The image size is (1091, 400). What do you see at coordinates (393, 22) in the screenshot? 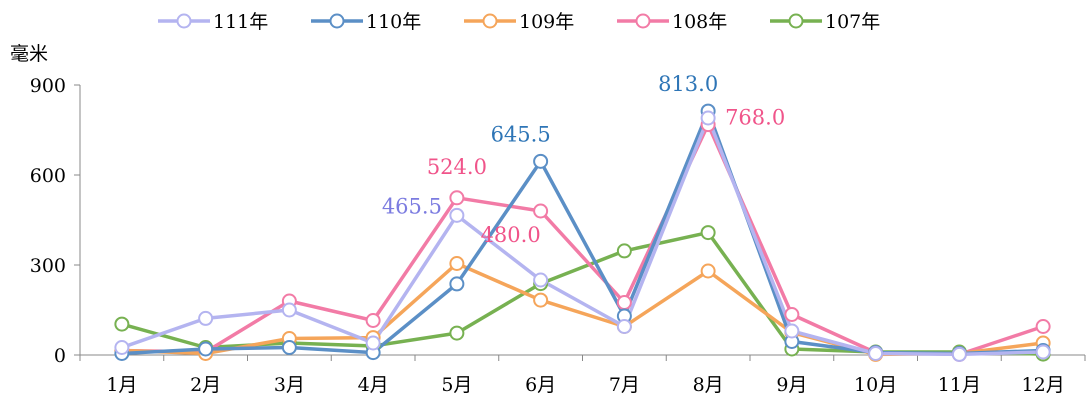
I see `legend-label: 110年` at bounding box center [393, 22].